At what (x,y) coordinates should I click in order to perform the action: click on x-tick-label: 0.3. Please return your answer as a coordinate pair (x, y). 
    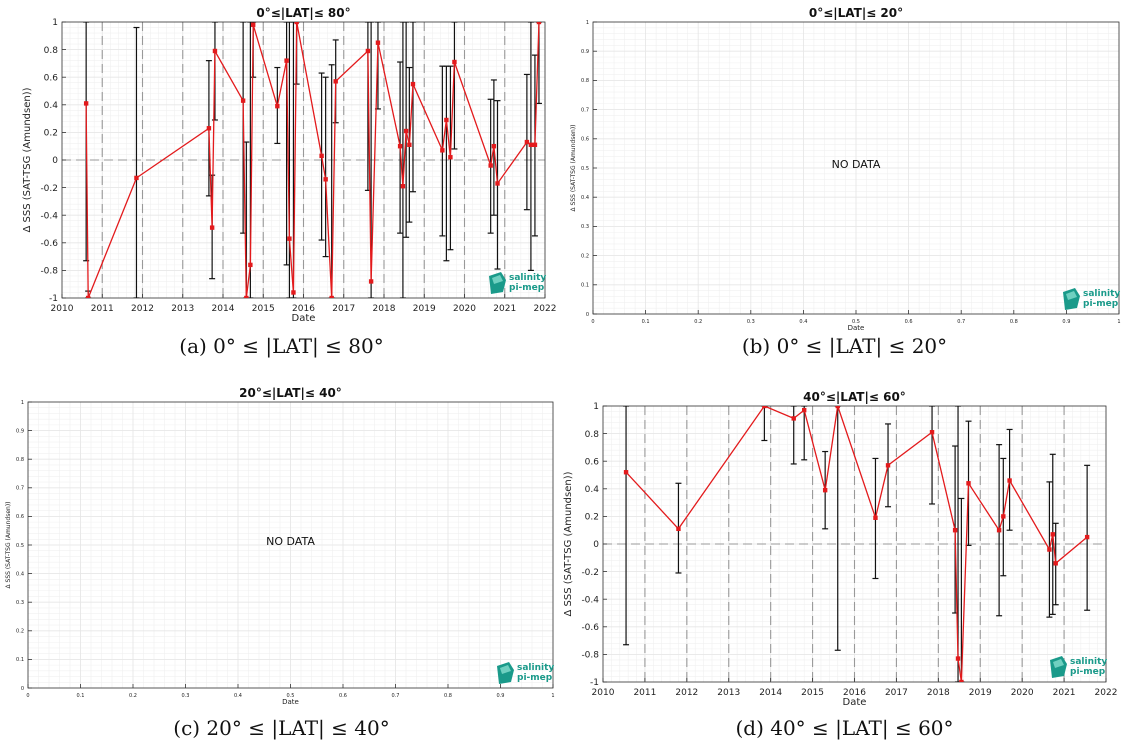
    Looking at the image, I should click on (751, 322).